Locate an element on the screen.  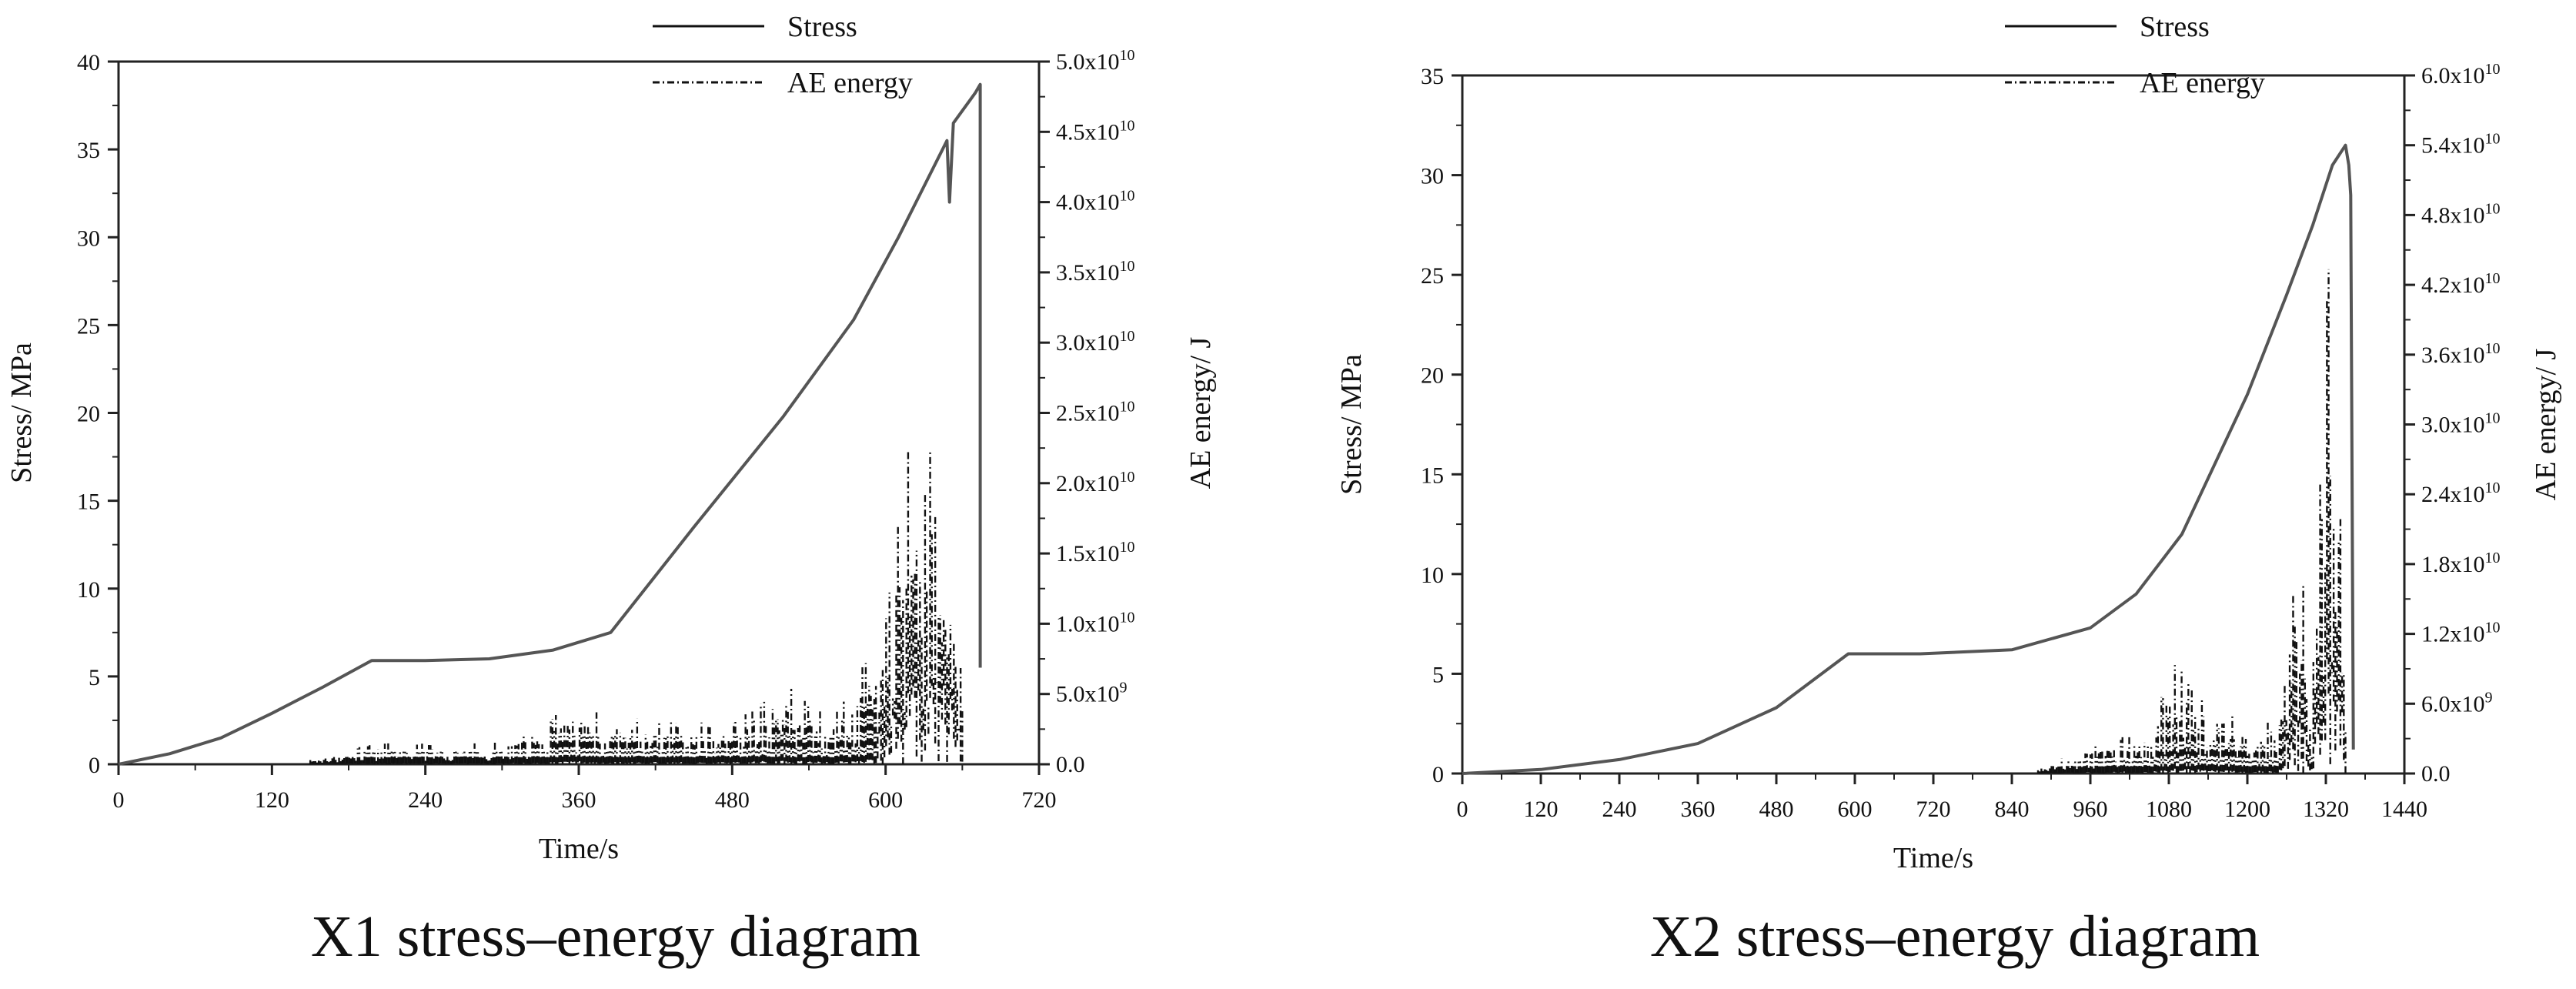
x-tick-label: 120 is located at coordinates (272, 800).